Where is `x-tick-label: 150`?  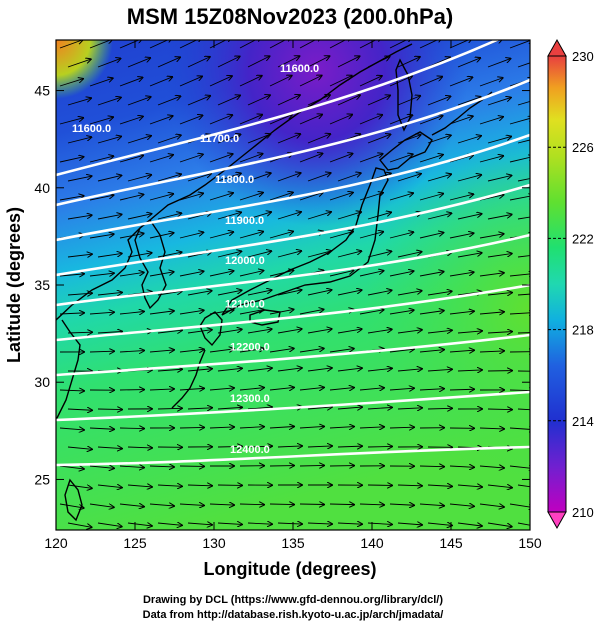 x-tick-label: 150 is located at coordinates (530, 543).